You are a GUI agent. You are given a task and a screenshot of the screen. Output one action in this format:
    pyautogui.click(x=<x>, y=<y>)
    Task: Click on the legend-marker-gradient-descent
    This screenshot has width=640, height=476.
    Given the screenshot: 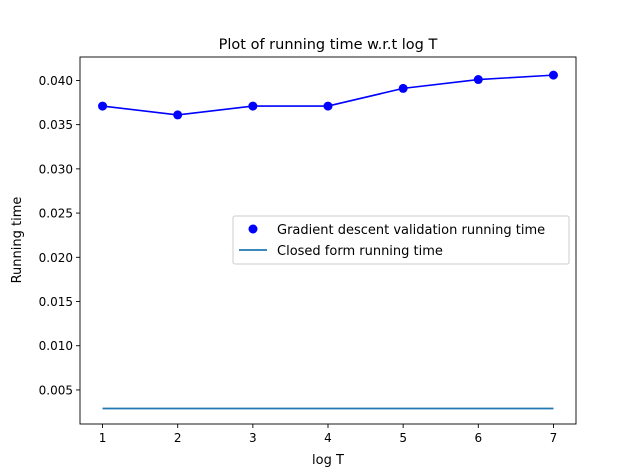 What is the action you would take?
    pyautogui.click(x=253, y=229)
    